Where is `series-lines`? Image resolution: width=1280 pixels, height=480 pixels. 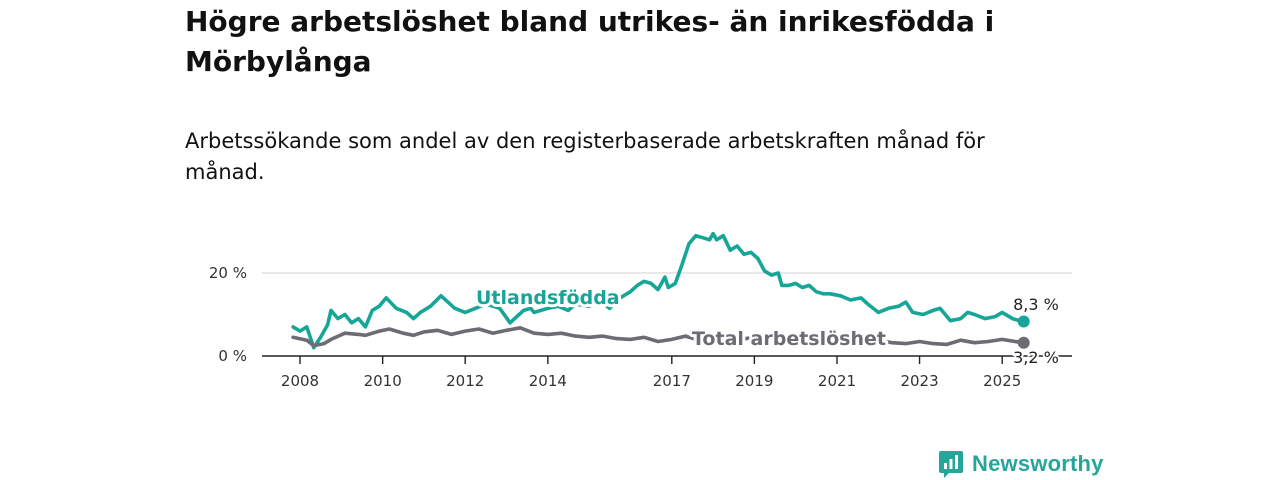 series-lines is located at coordinates (660, 290).